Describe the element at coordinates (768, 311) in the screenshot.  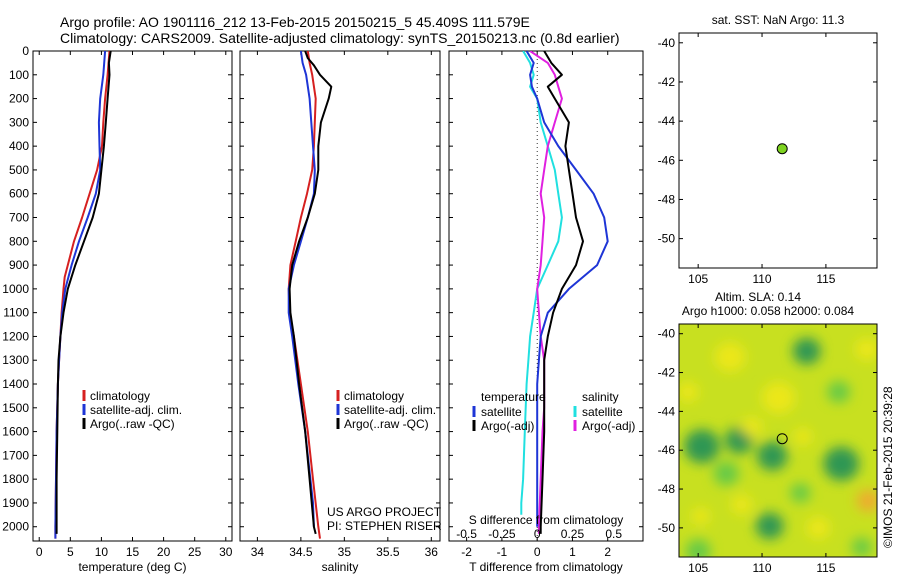
I see `sla-map-title-line2: Argo h1000: 0.058 h2000: 0.084` at that location.